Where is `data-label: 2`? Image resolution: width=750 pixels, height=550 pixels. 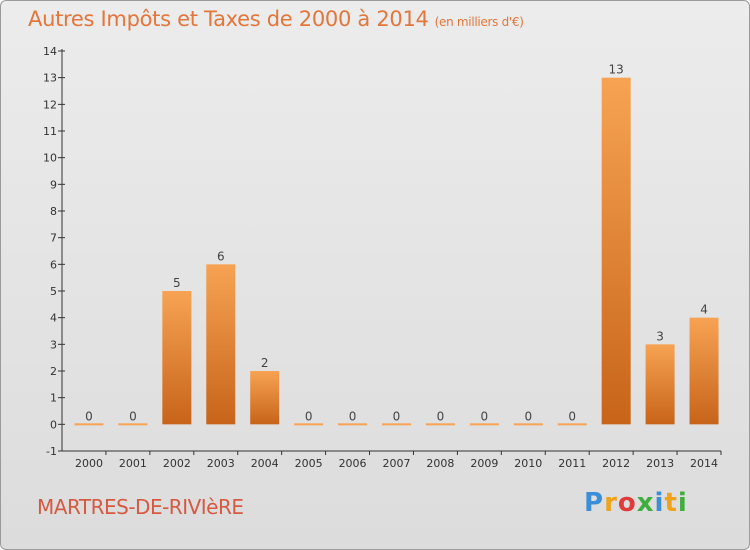
data-label: 2 is located at coordinates (265, 363).